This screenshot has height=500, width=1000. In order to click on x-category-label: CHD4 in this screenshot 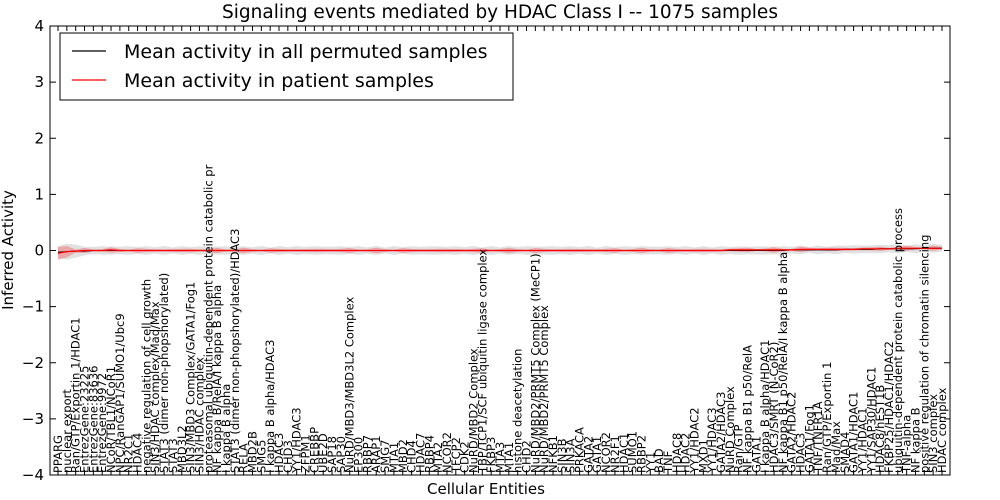, I will do `click(412, 456)`.